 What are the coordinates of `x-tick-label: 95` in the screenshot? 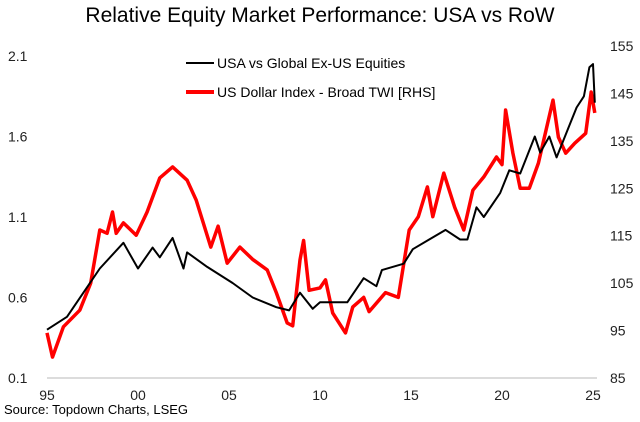 It's located at (47, 395).